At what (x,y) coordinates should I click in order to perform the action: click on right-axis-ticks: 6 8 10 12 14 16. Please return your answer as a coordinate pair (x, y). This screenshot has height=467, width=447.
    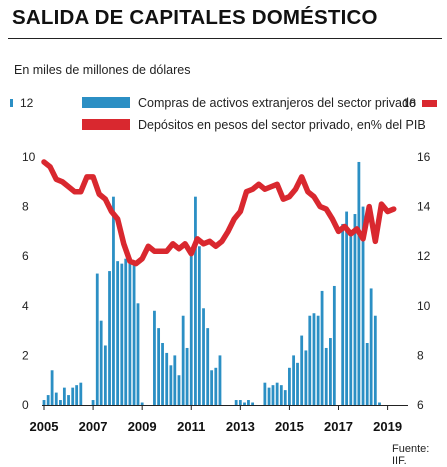
    Looking at the image, I should click on (424, 281).